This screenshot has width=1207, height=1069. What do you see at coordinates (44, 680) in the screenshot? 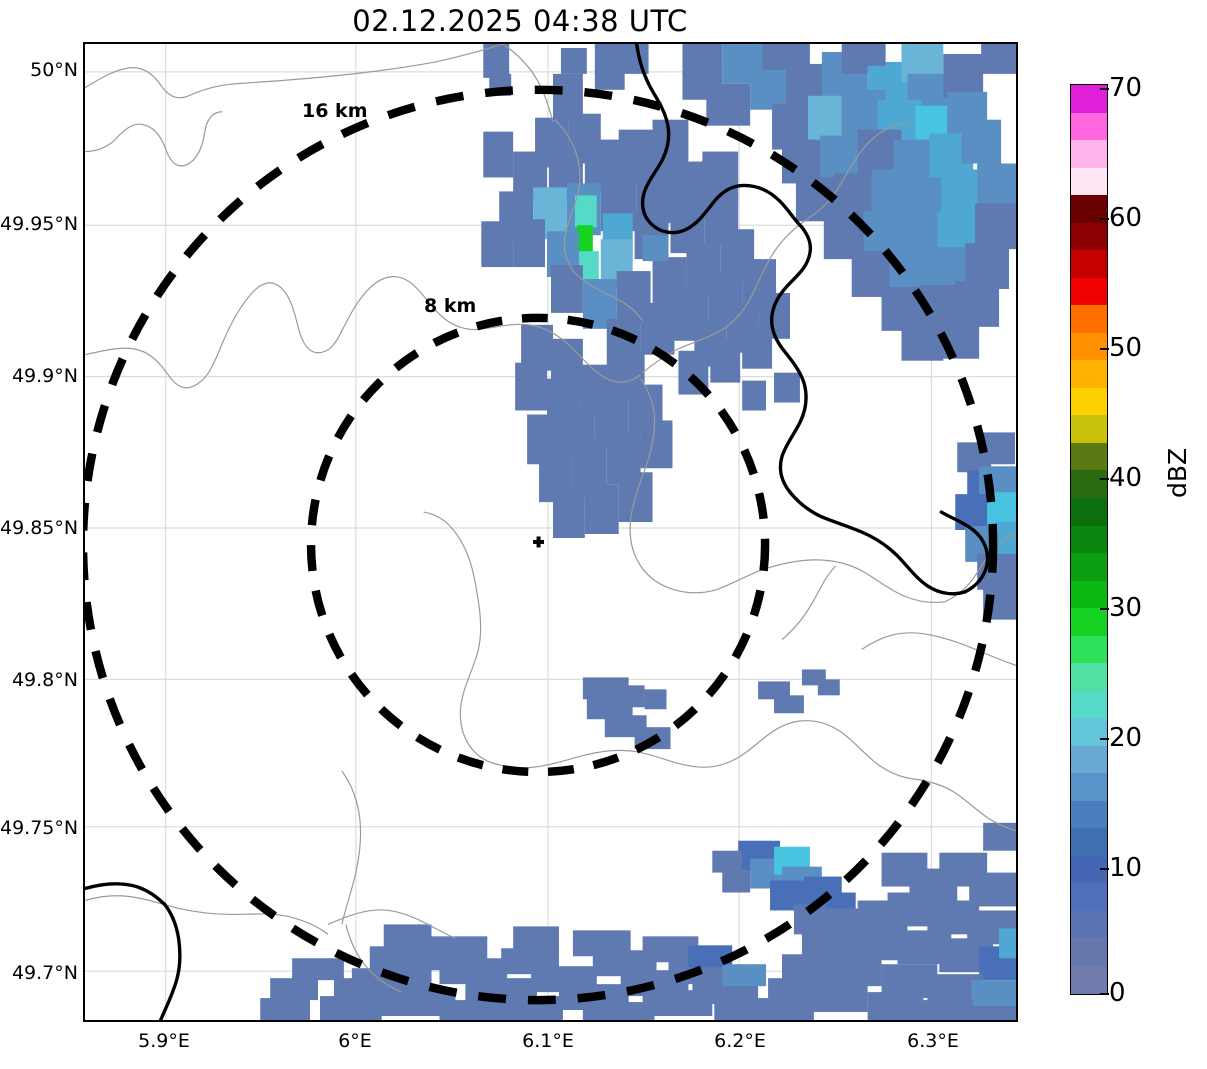
I see `ytick-label: 49.8°N` at bounding box center [44, 680].